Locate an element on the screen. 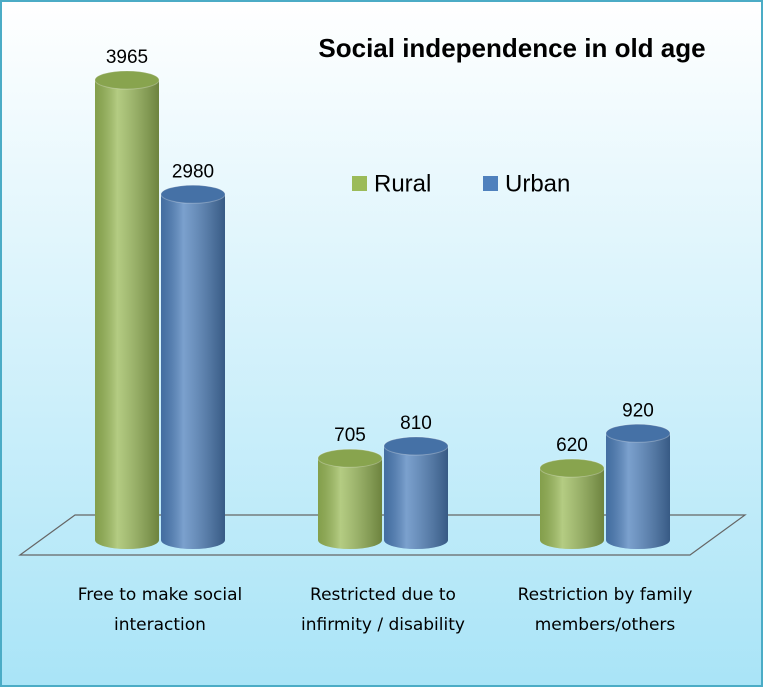  value-label: 2980 is located at coordinates (193, 171).